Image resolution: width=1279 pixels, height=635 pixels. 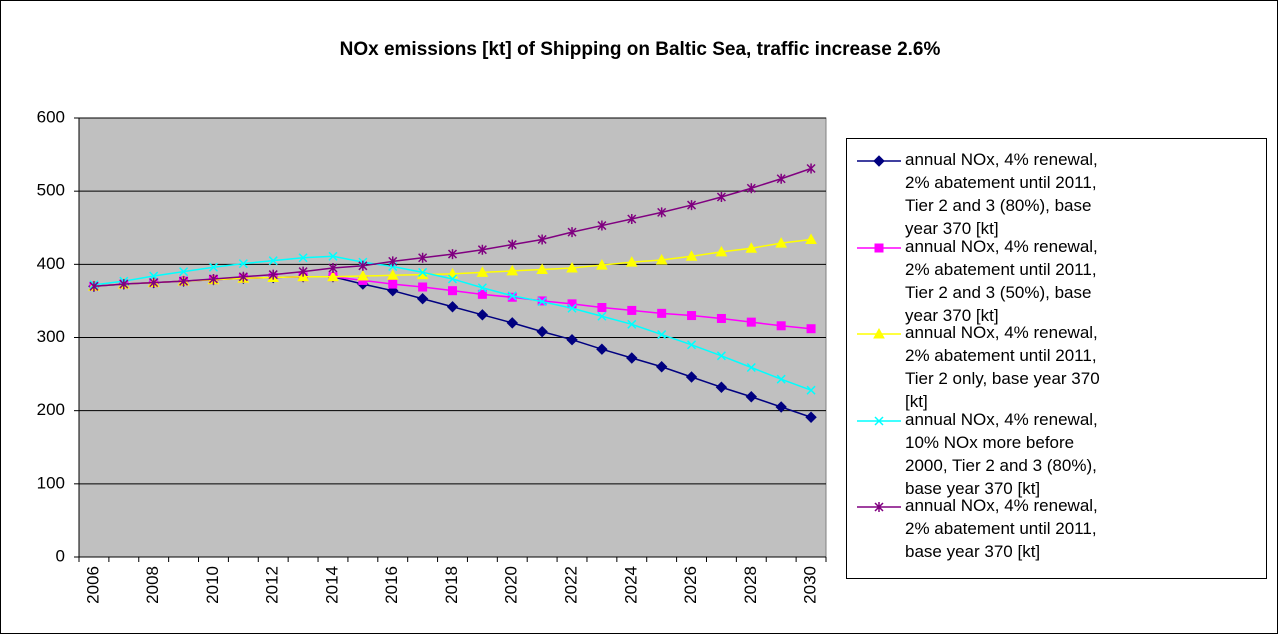 I want to click on x-tick-label: 2006, so click(x=92, y=585).